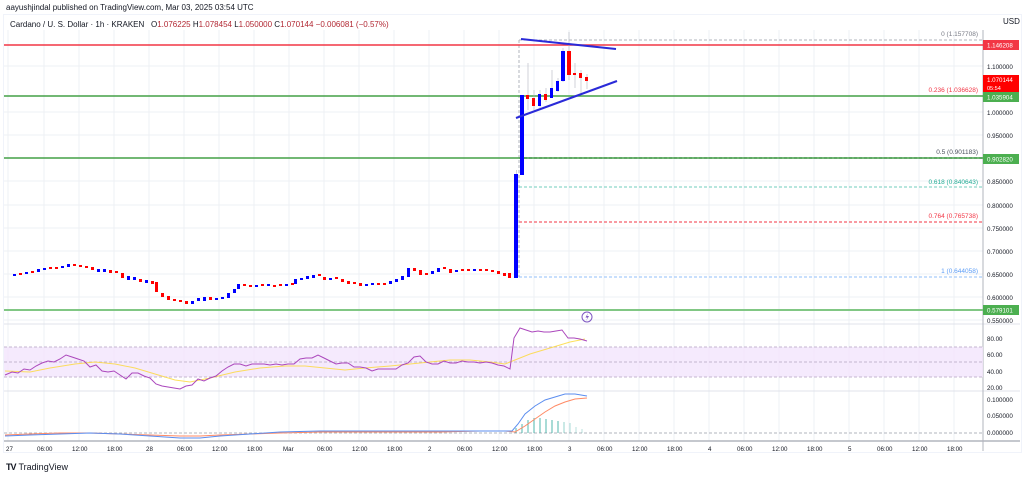 Image resolution: width=1023 pixels, height=478 pixels. What do you see at coordinates (710, 449) in the screenshot?
I see `time-tick: 4` at bounding box center [710, 449].